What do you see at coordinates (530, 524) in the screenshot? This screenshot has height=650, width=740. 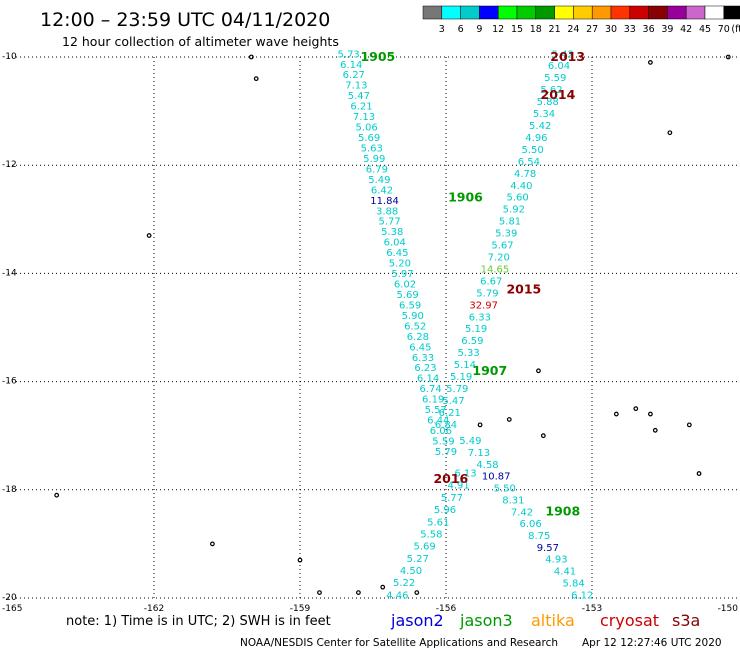 I see `swh-value: 6.06` at bounding box center [530, 524].